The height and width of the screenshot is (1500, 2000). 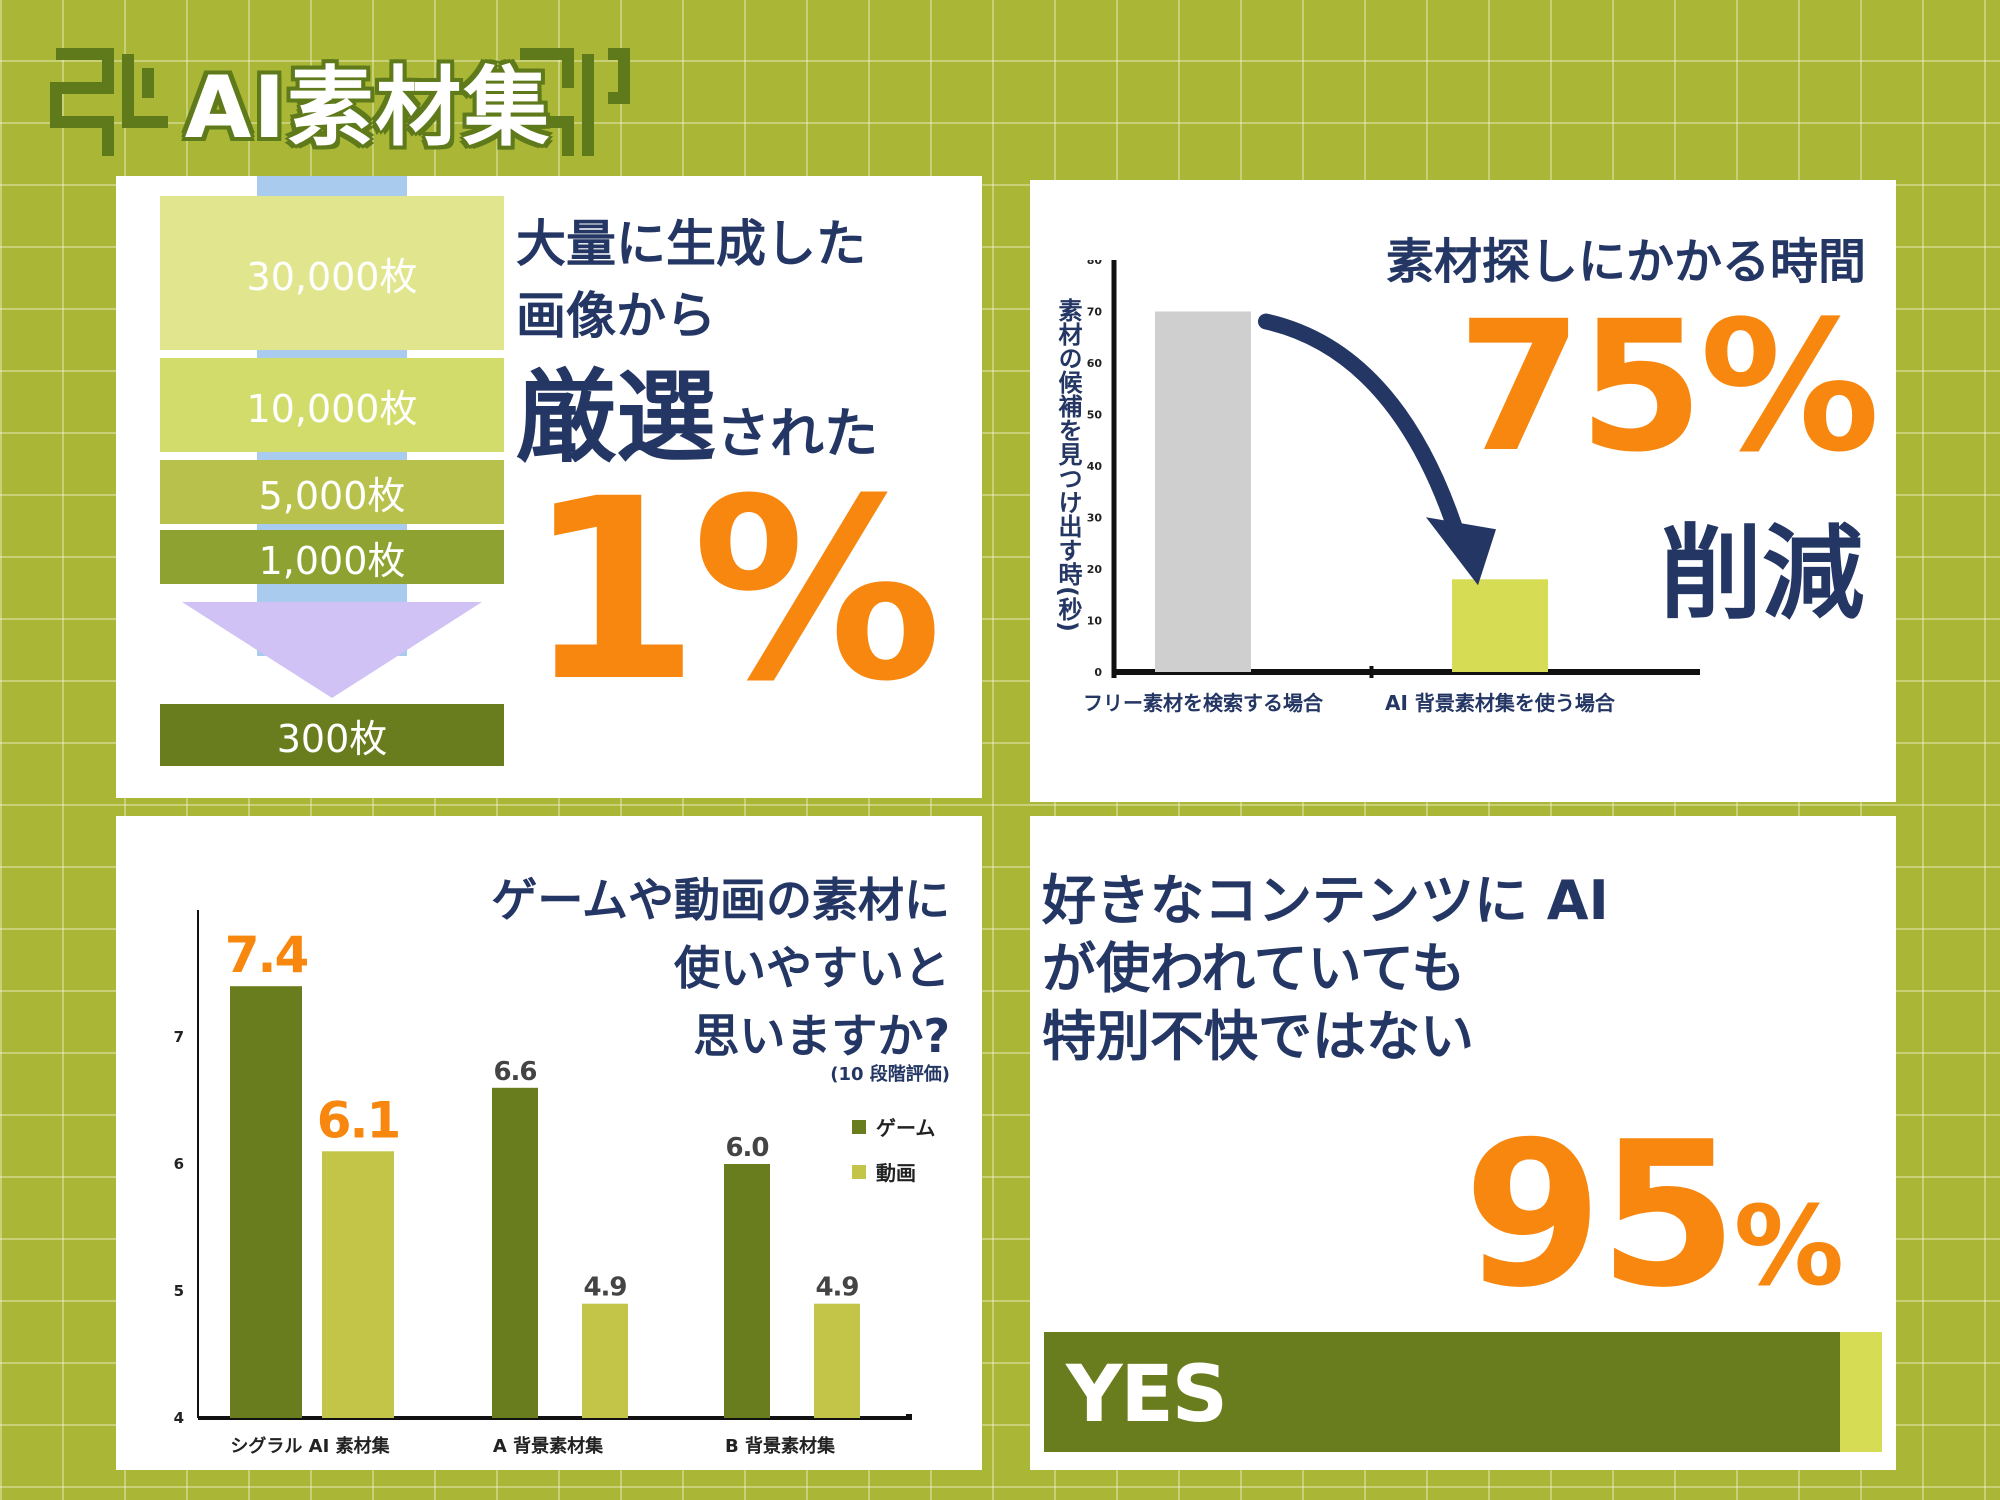 What do you see at coordinates (906, 1128) in the screenshot?
I see `legend-label-game: ゲーム` at bounding box center [906, 1128].